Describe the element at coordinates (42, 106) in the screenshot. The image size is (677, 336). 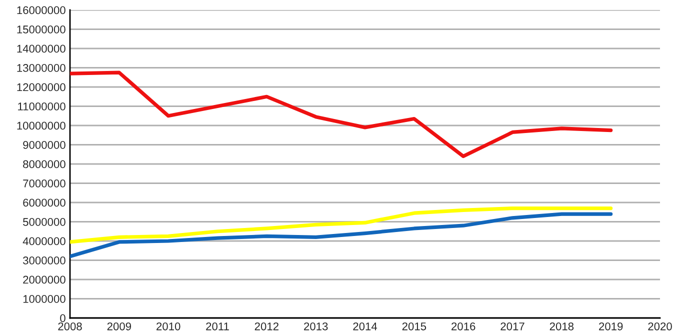
I see `y-tick-label: 11000000` at that location.